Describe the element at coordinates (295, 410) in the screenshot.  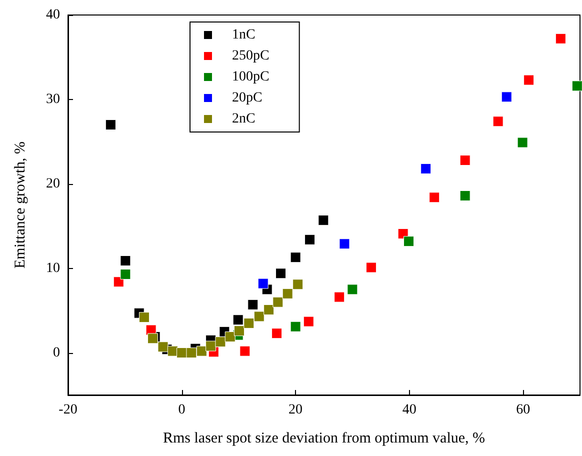
I see `x-tick-label: 20` at that location.